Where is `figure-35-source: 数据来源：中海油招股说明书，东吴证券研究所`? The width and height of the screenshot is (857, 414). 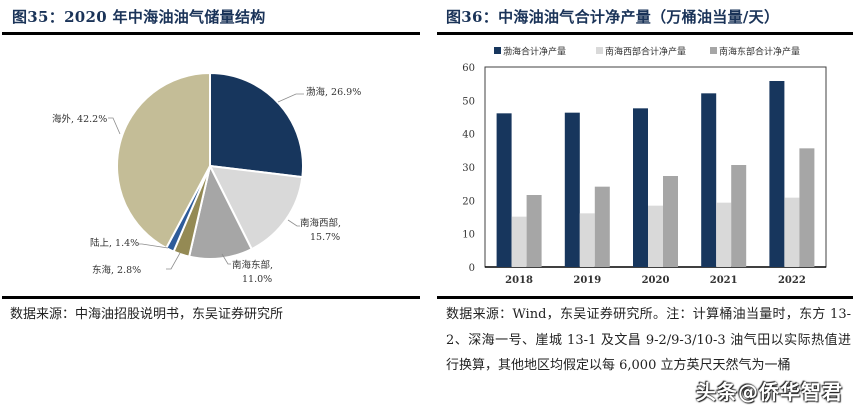
figure-35-source: 数据来源：中海油招股说明书，东吴证券研究所 is located at coordinates (147, 314).